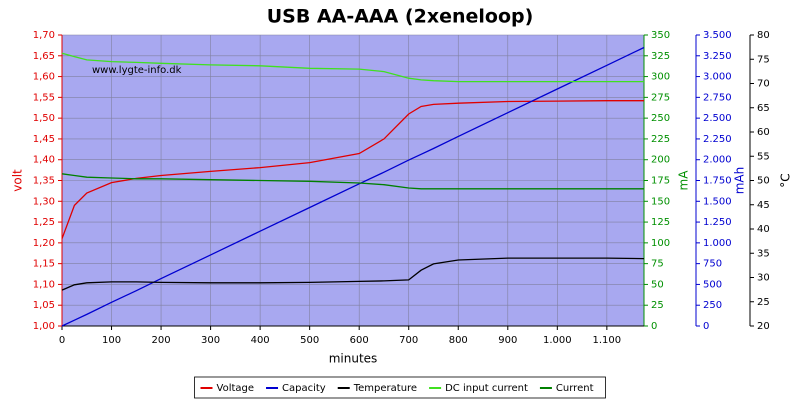  I want to click on y-tick-label: 80, so click(763, 35).